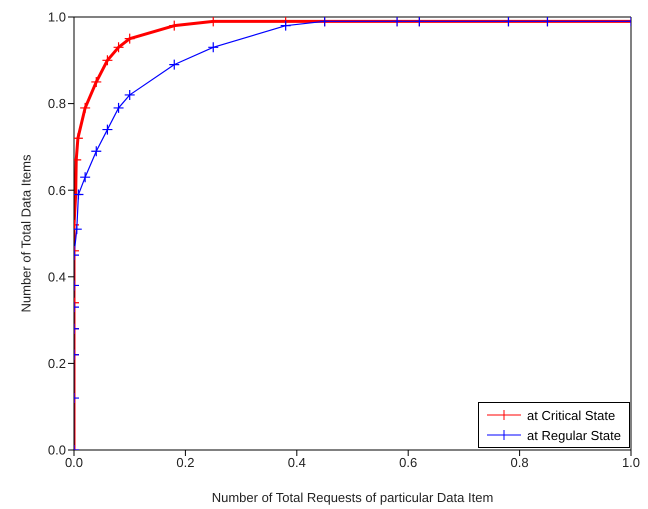 The width and height of the screenshot is (648, 509). Describe the element at coordinates (57, 190) in the screenshot. I see `y-tick-label: 0.6` at that location.